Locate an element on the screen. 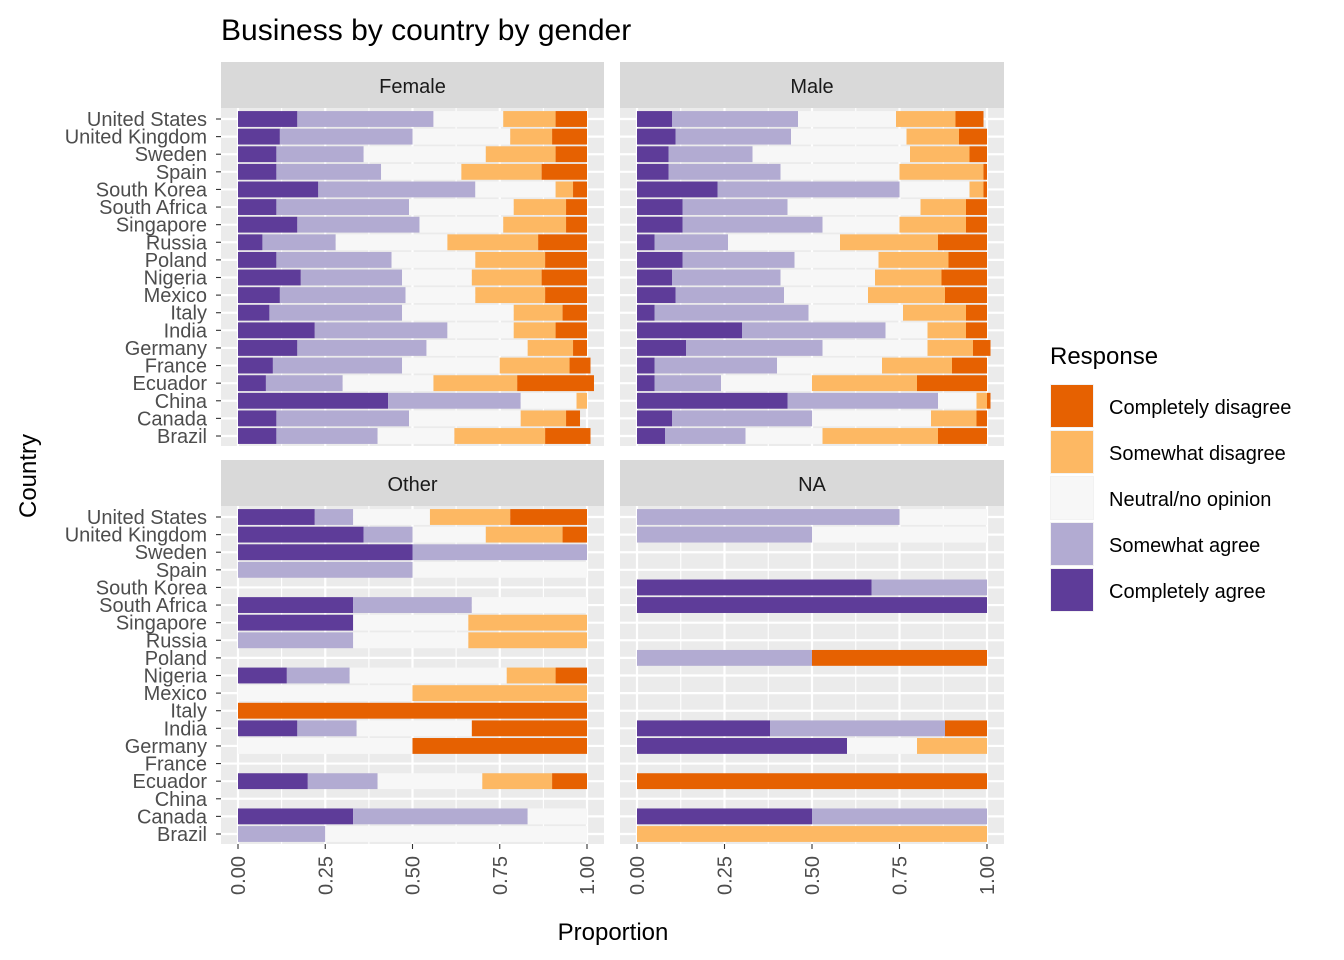 Image resolution: width=1344 pixels, height=960 pixels. bar-poland-completely-agree is located at coordinates (257, 259).